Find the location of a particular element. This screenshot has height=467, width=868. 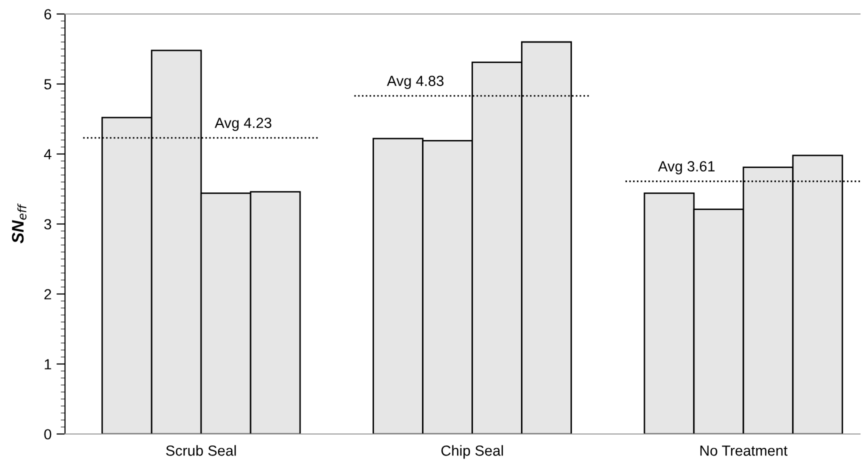

y-tick-label: 5 is located at coordinates (48, 84).